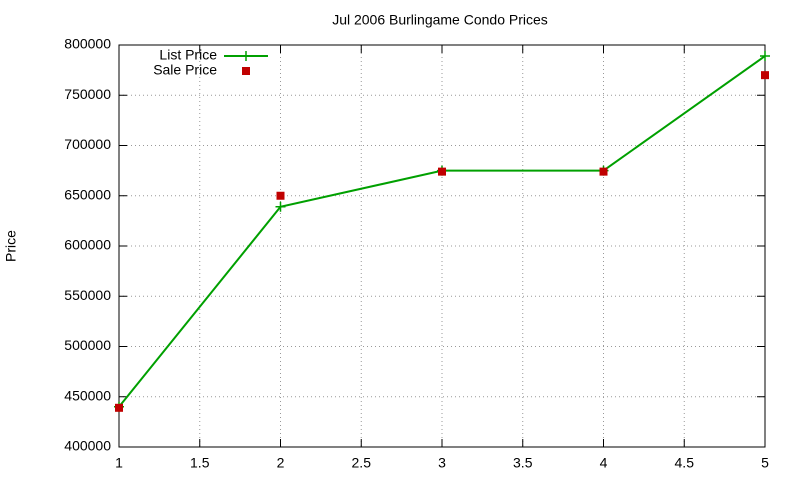  I want to click on x-tick-label: 2, so click(281, 463).